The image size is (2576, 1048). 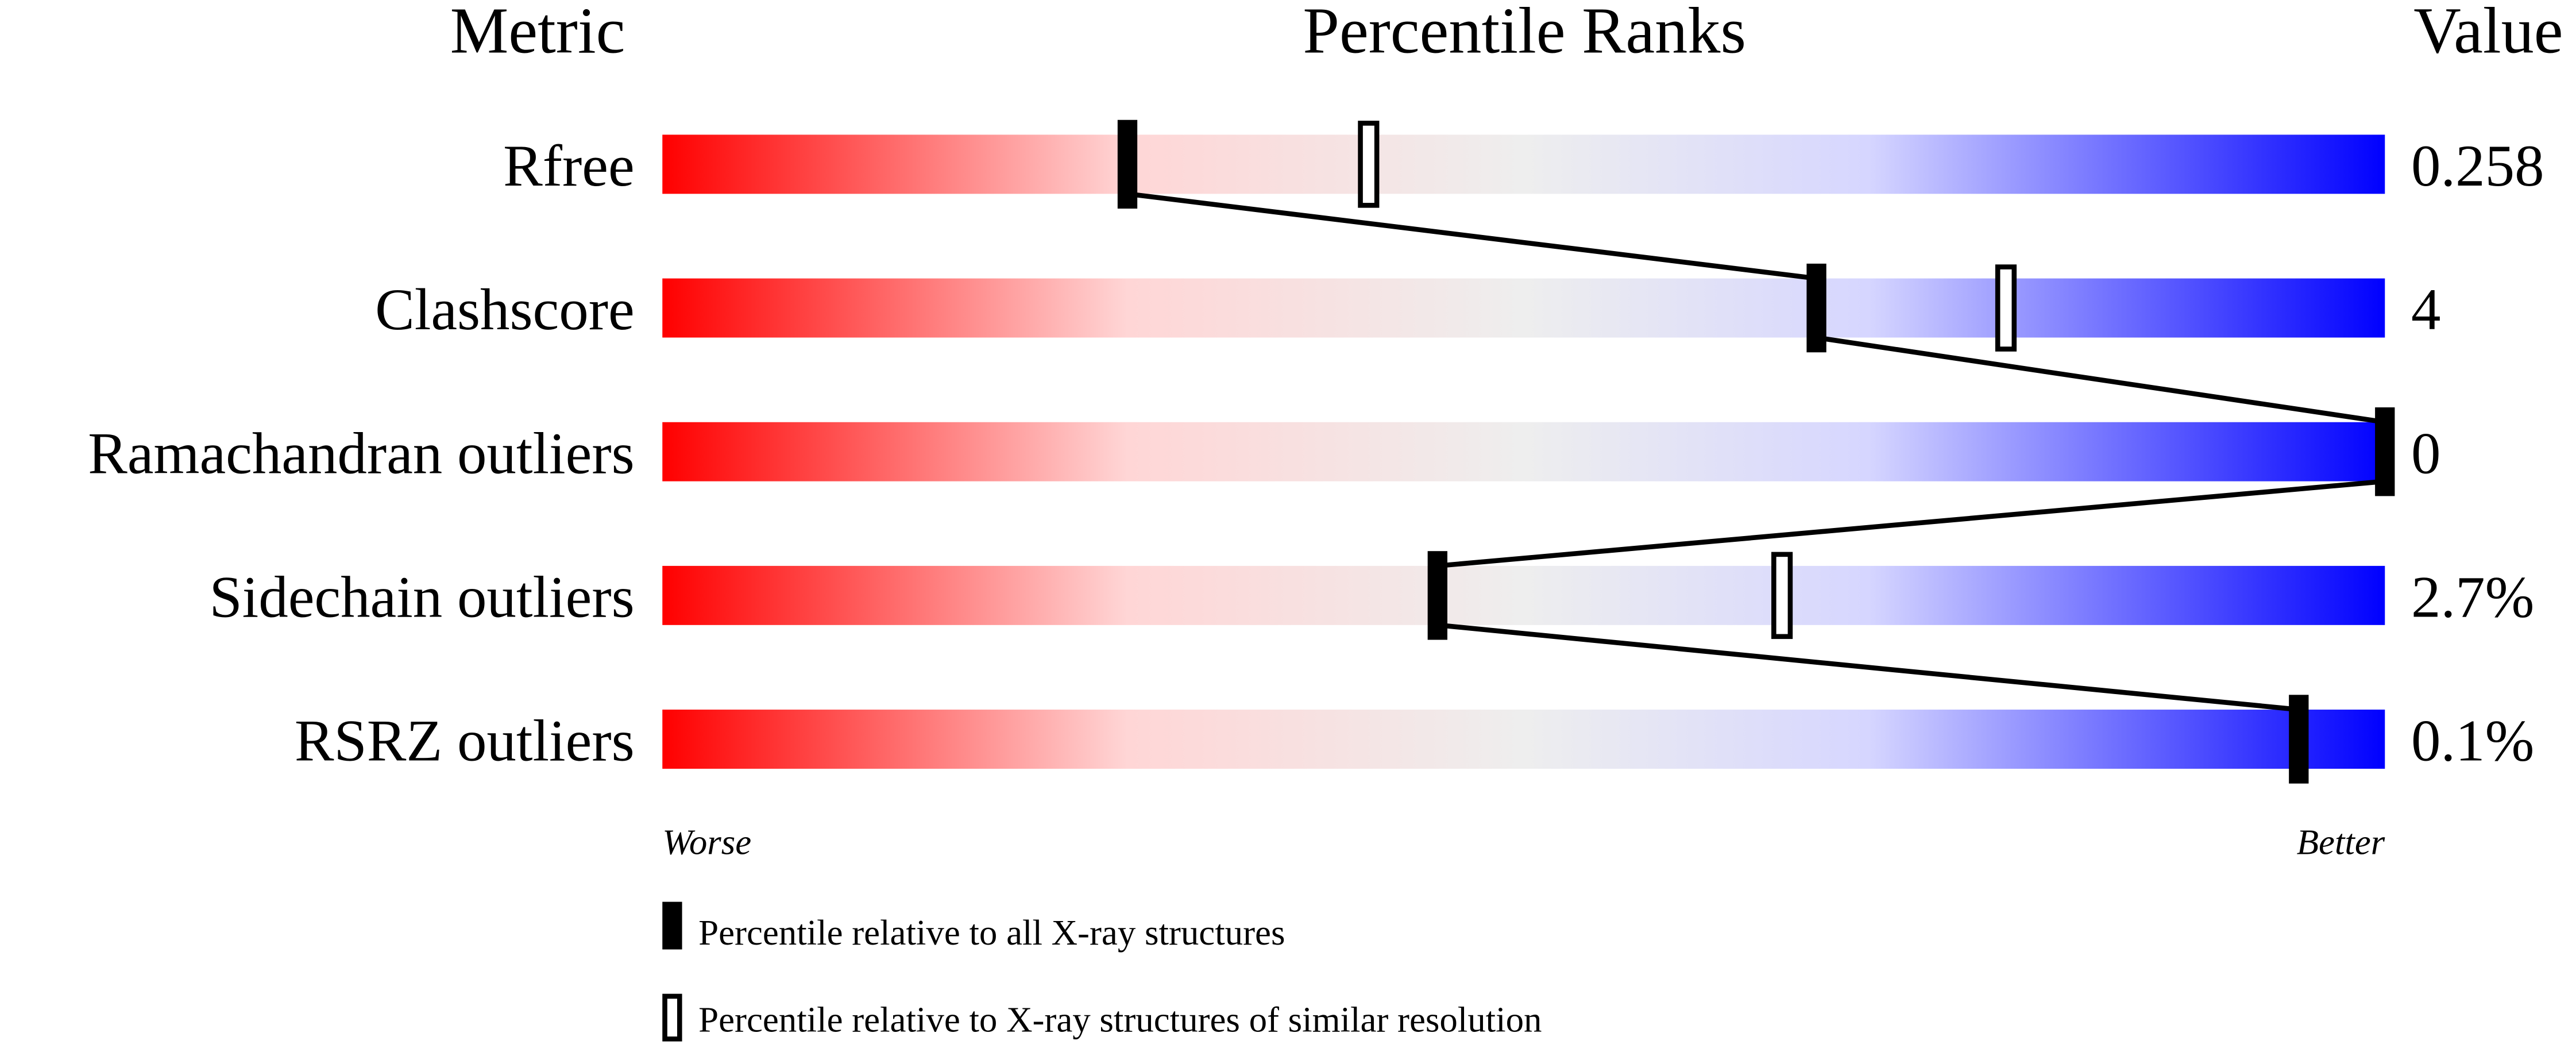 What do you see at coordinates (465, 741) in the screenshot?
I see `metric-label: RSRZ outliers` at bounding box center [465, 741].